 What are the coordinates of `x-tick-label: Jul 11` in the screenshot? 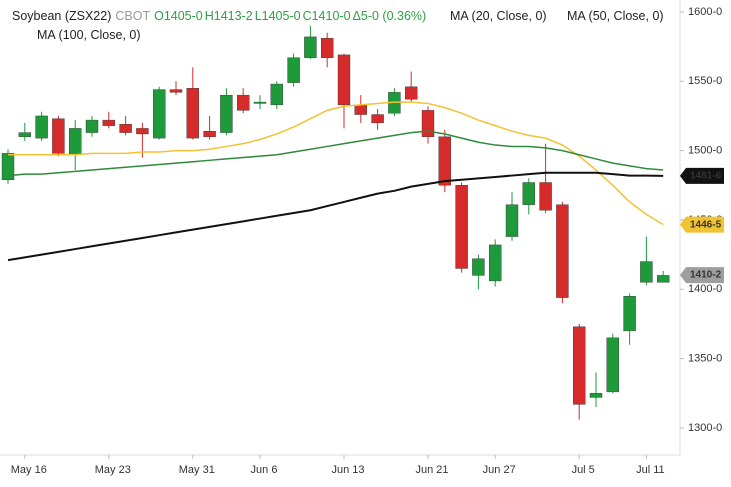 It's located at (650, 470).